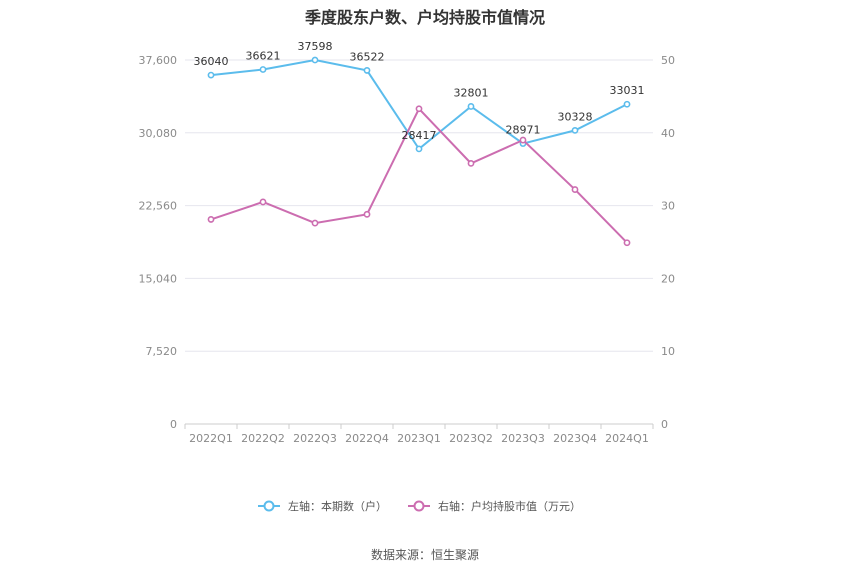 This screenshot has height=575, width=850. Describe the element at coordinates (668, 242) in the screenshot. I see `right-axis: 0 10 20 30 40 50` at that location.